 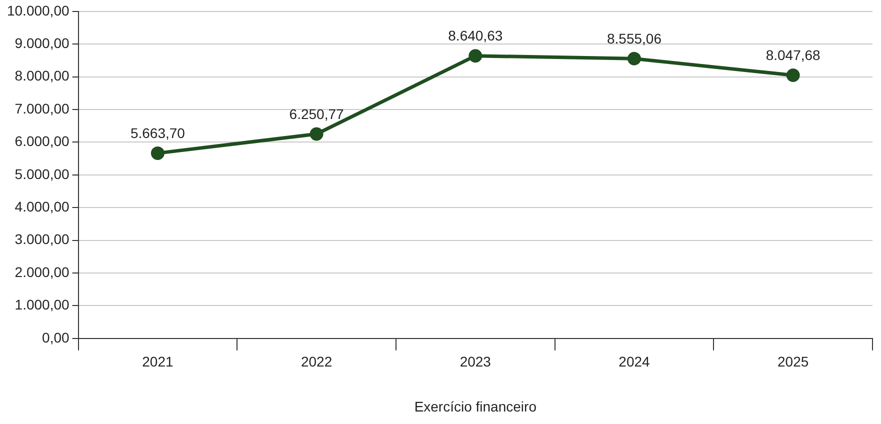 What do you see at coordinates (42, 42) in the screenshot?
I see `y-tick-label: 9.000,00` at bounding box center [42, 42].